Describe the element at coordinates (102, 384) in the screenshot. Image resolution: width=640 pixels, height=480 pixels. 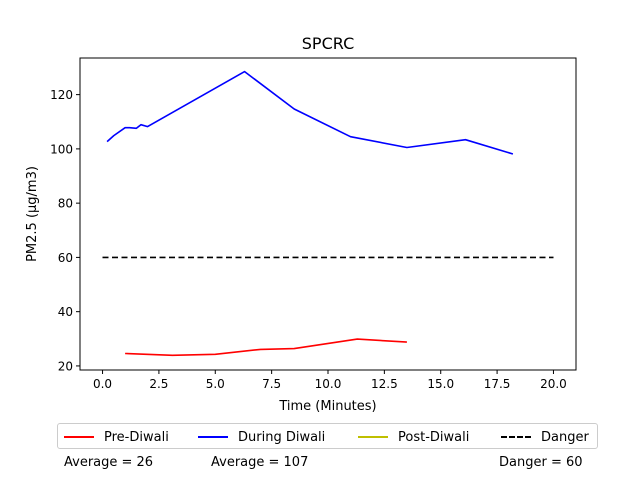
I see `x-tick-label: 0.0` at that location.